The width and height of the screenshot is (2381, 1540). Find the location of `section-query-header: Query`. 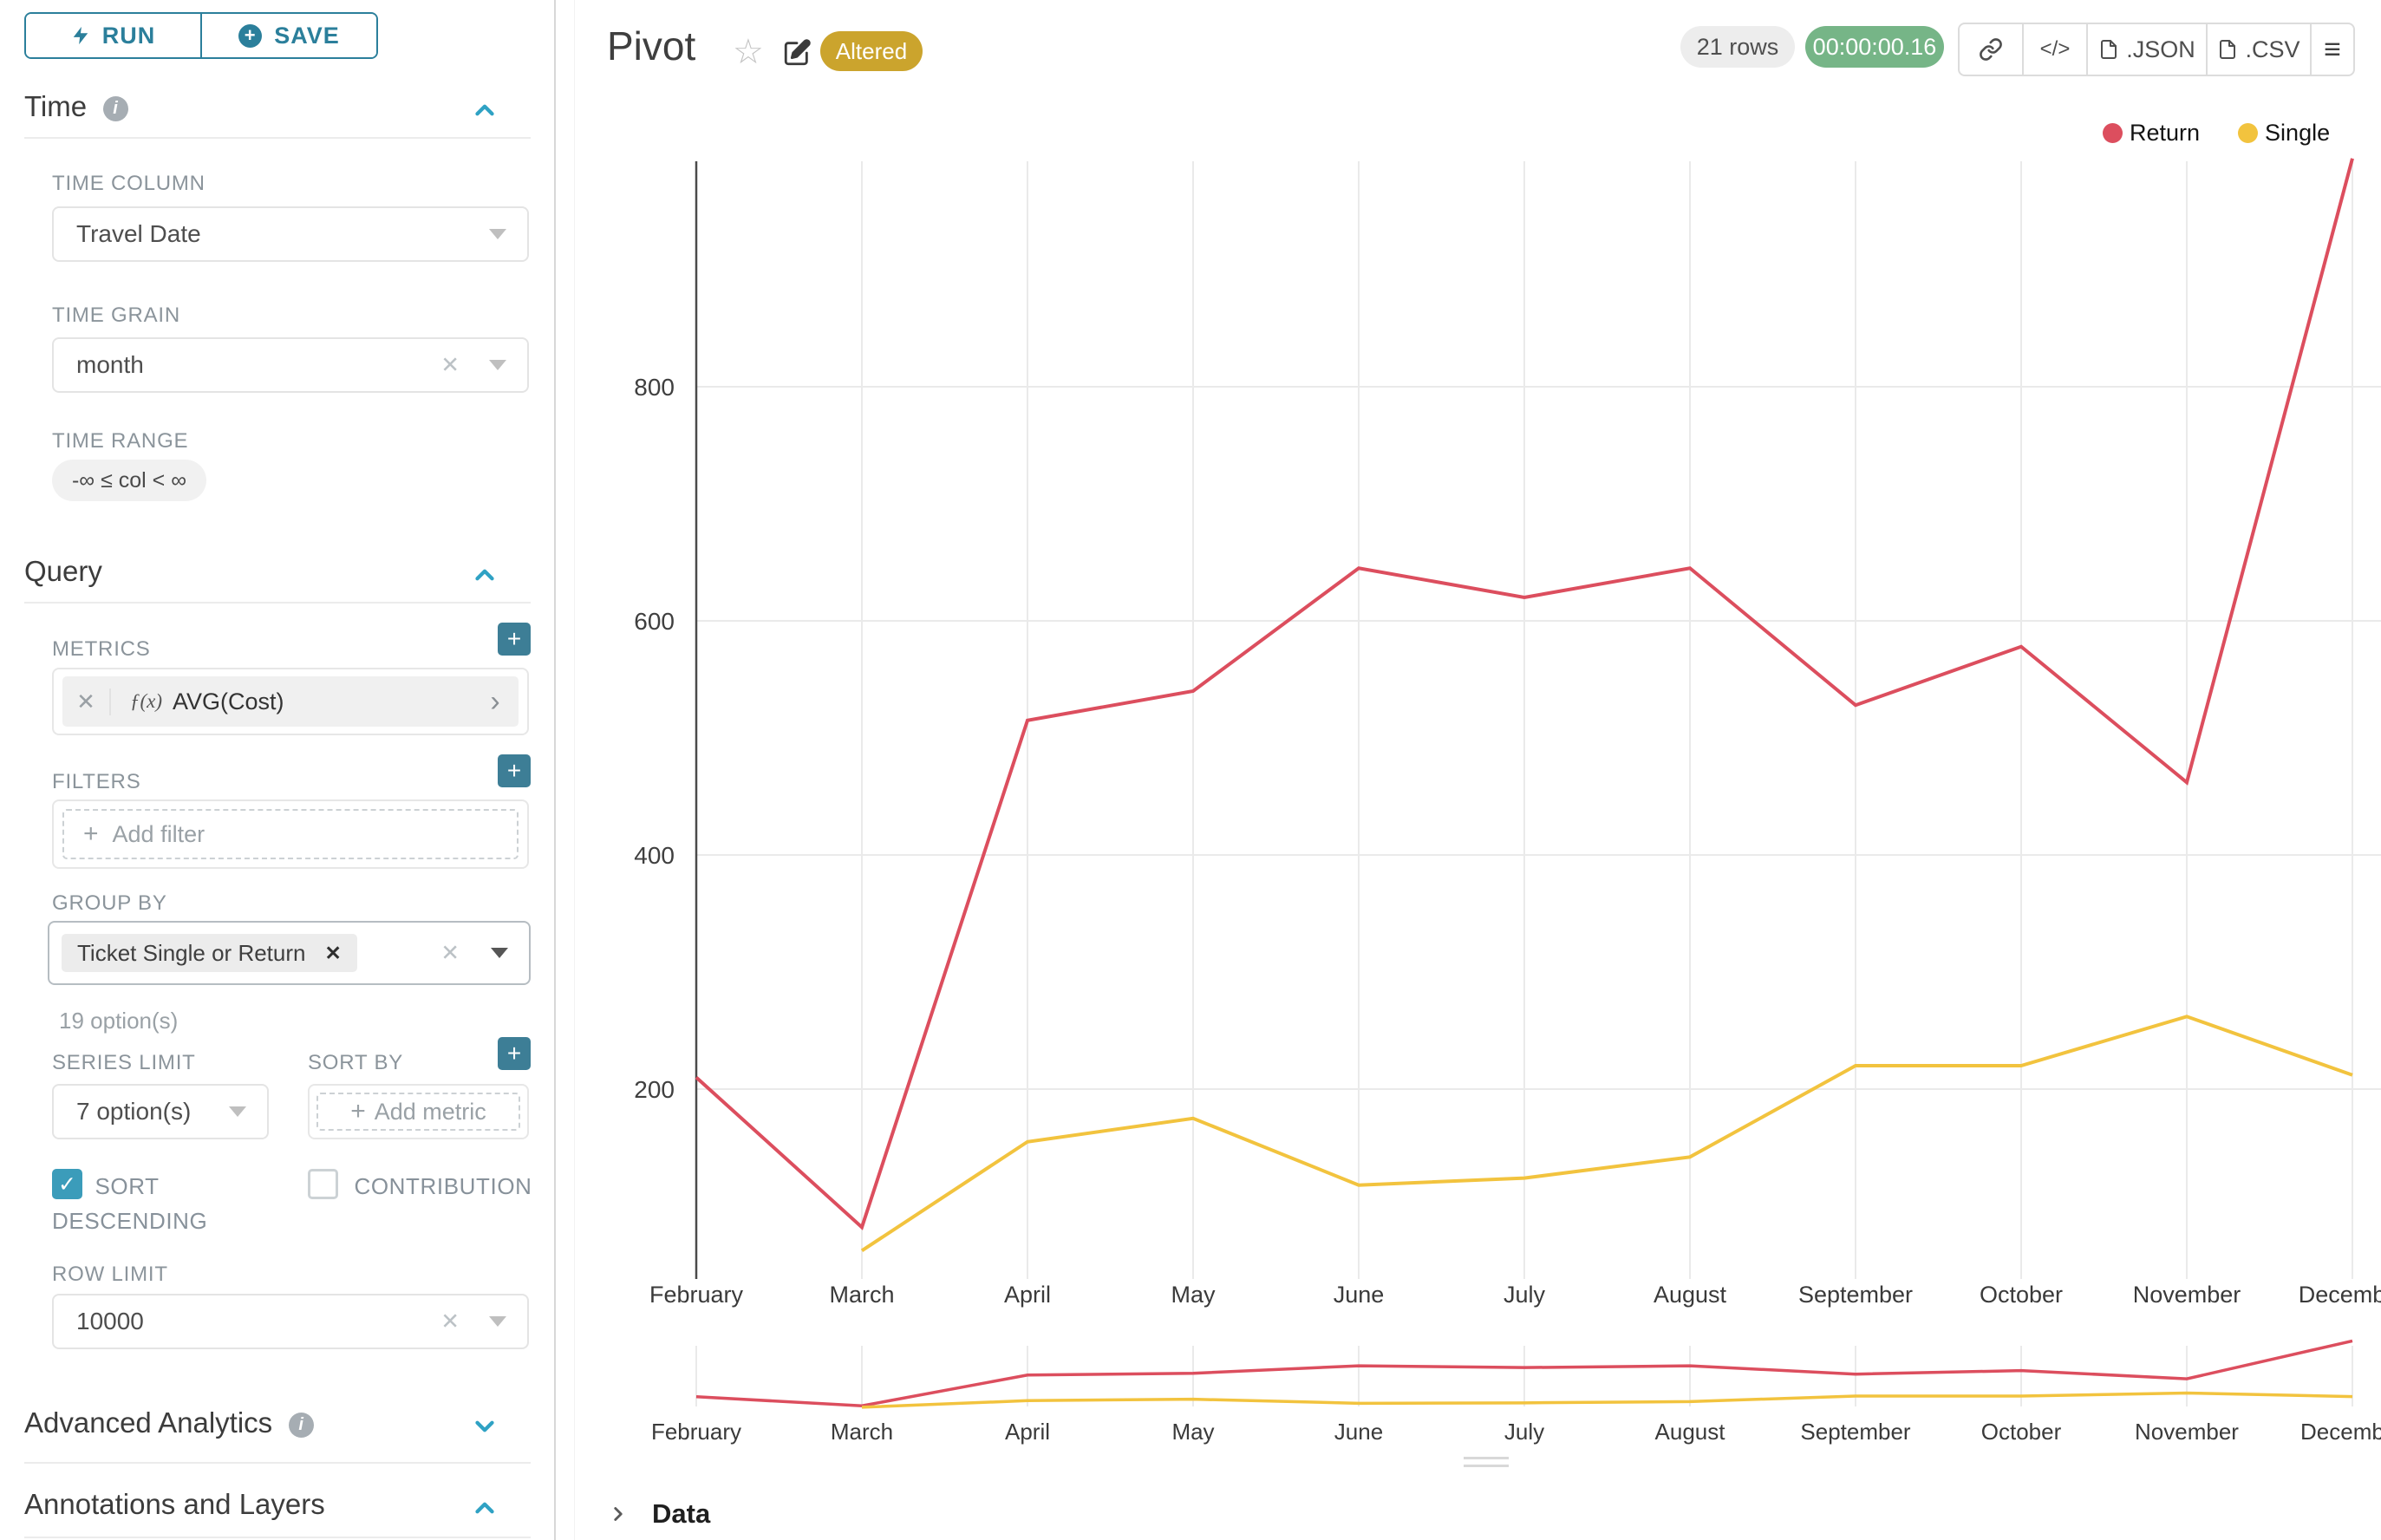

section-query-header: Query is located at coordinates (278, 571).